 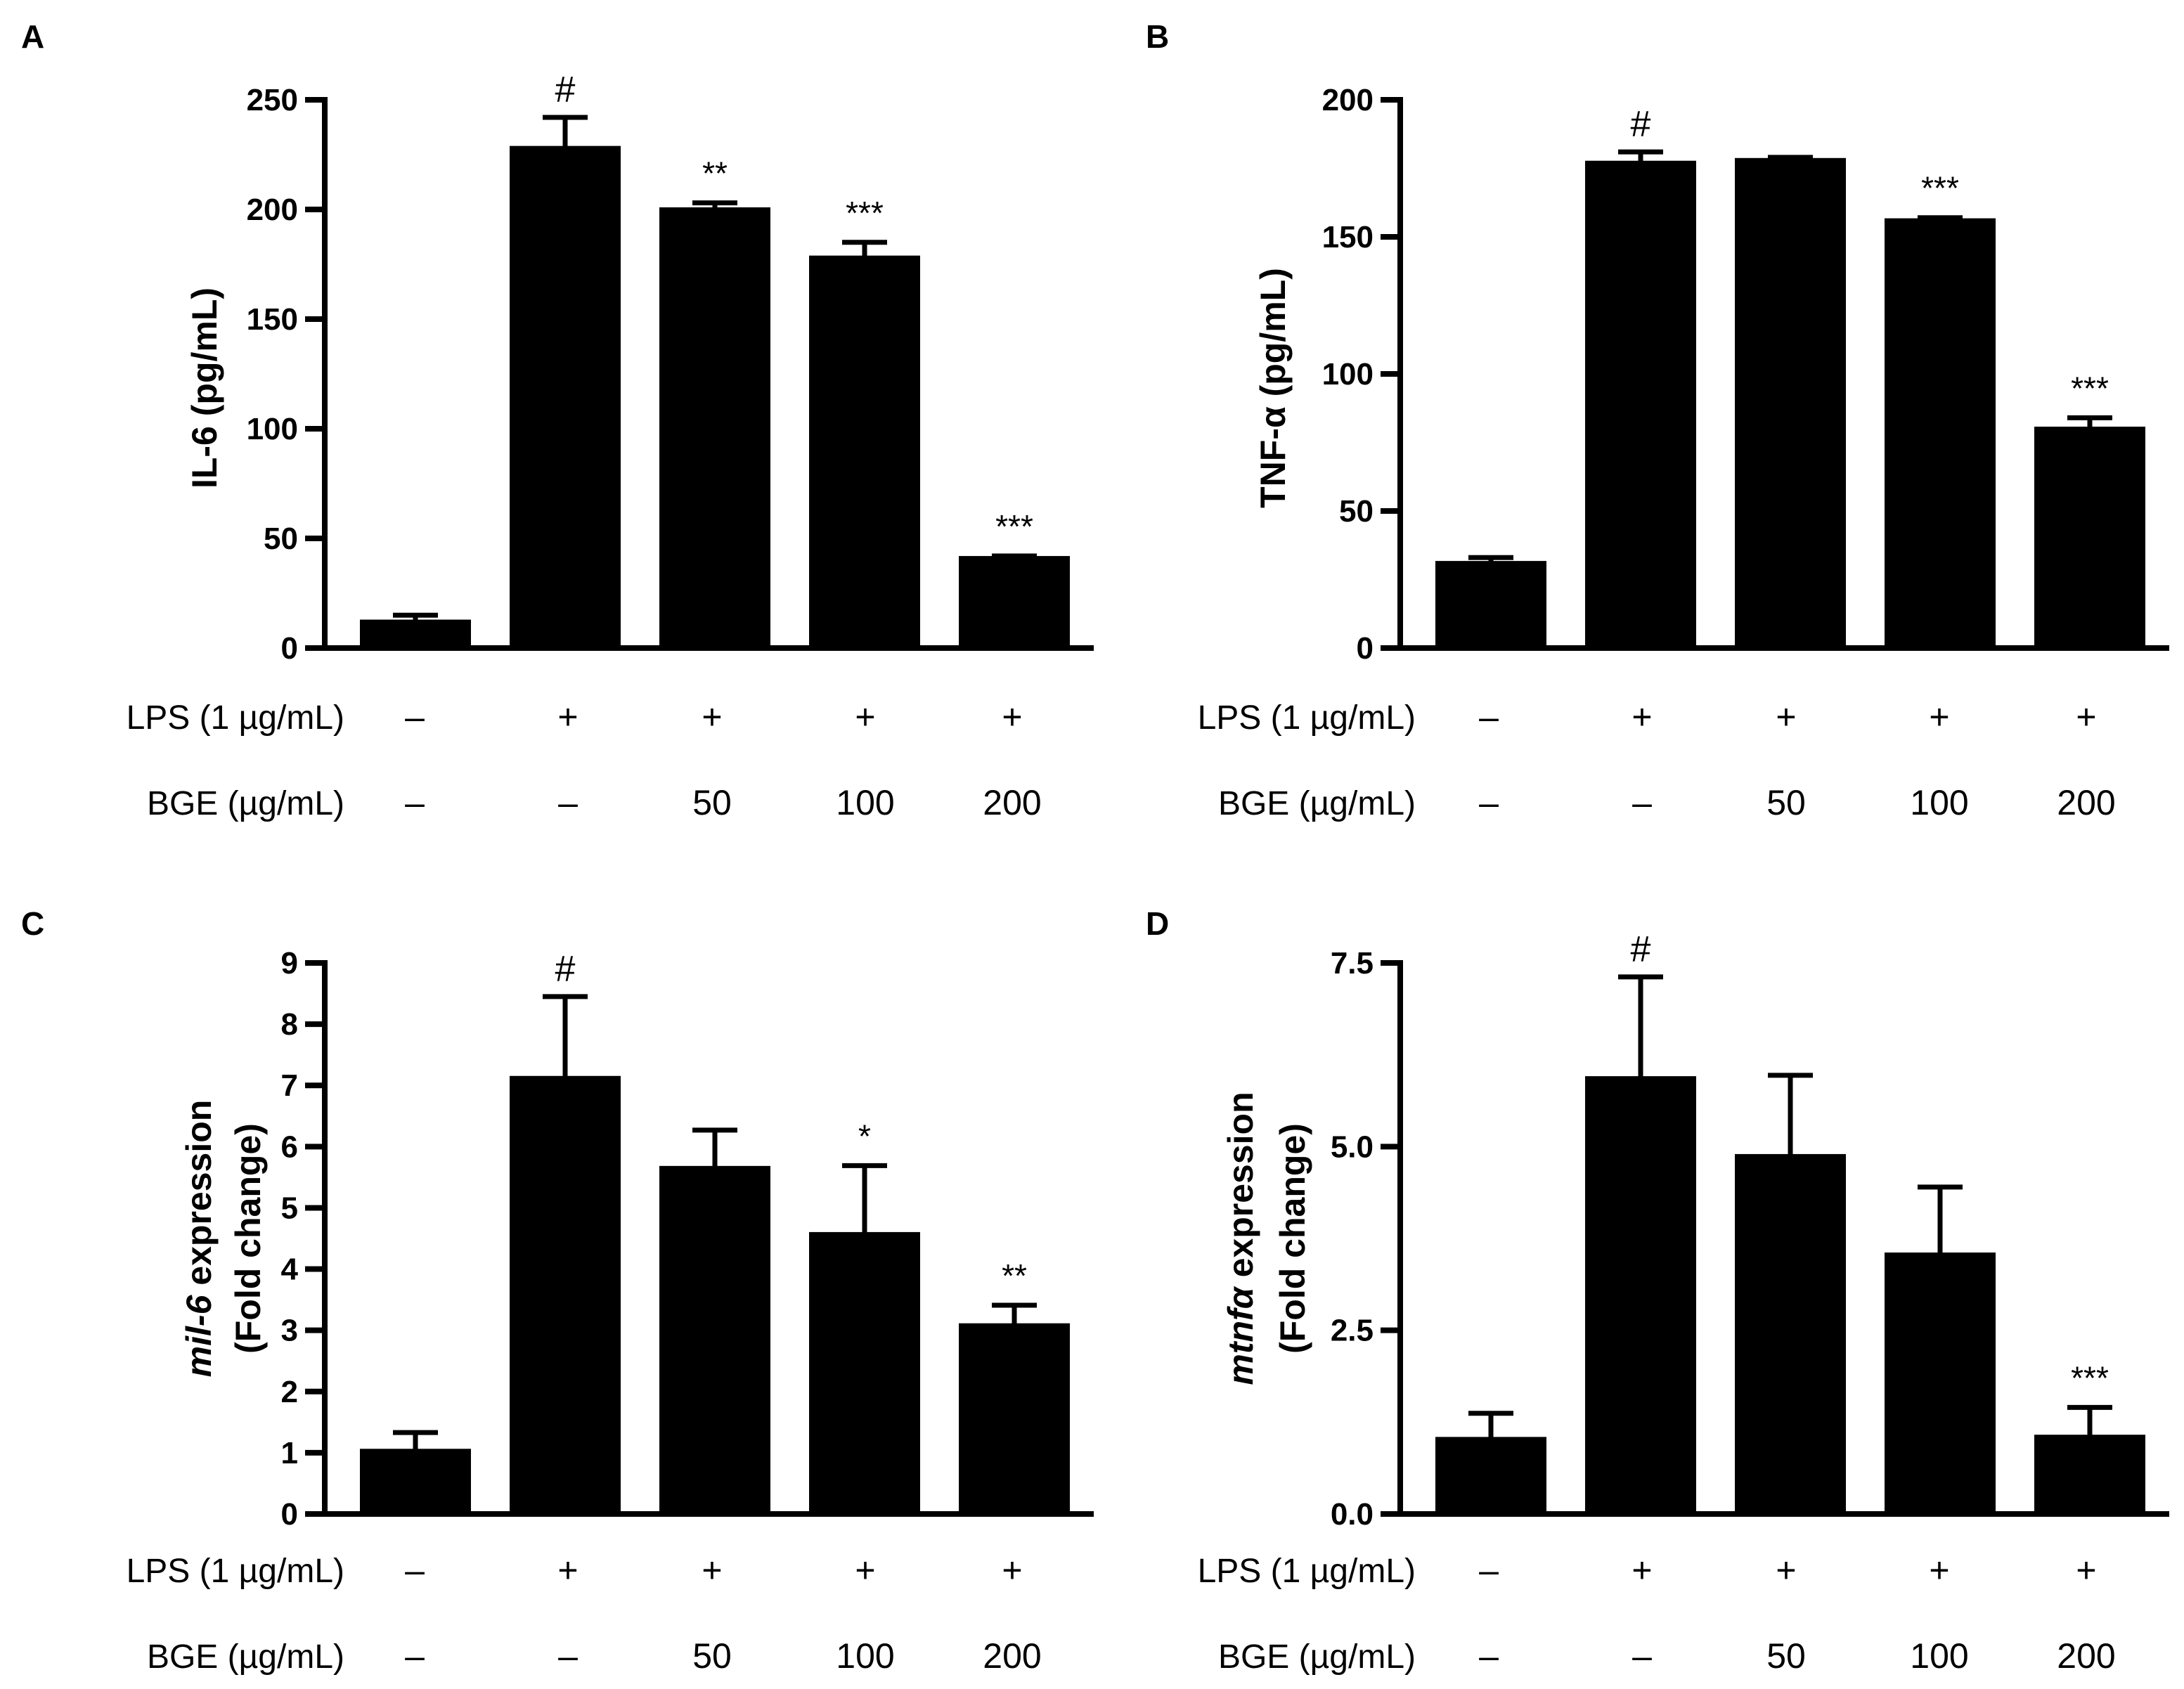 I want to click on y-tick-label: 250, so click(x=272, y=100).